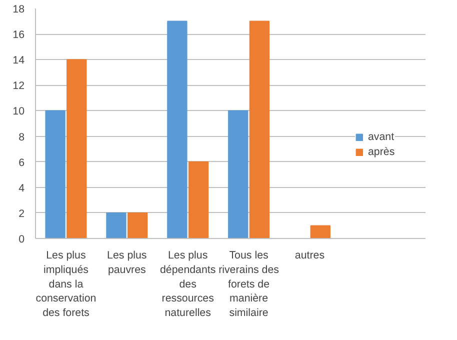 The image size is (457, 340). What do you see at coordinates (18, 60) in the screenshot?
I see `y-tick-label: 14` at bounding box center [18, 60].